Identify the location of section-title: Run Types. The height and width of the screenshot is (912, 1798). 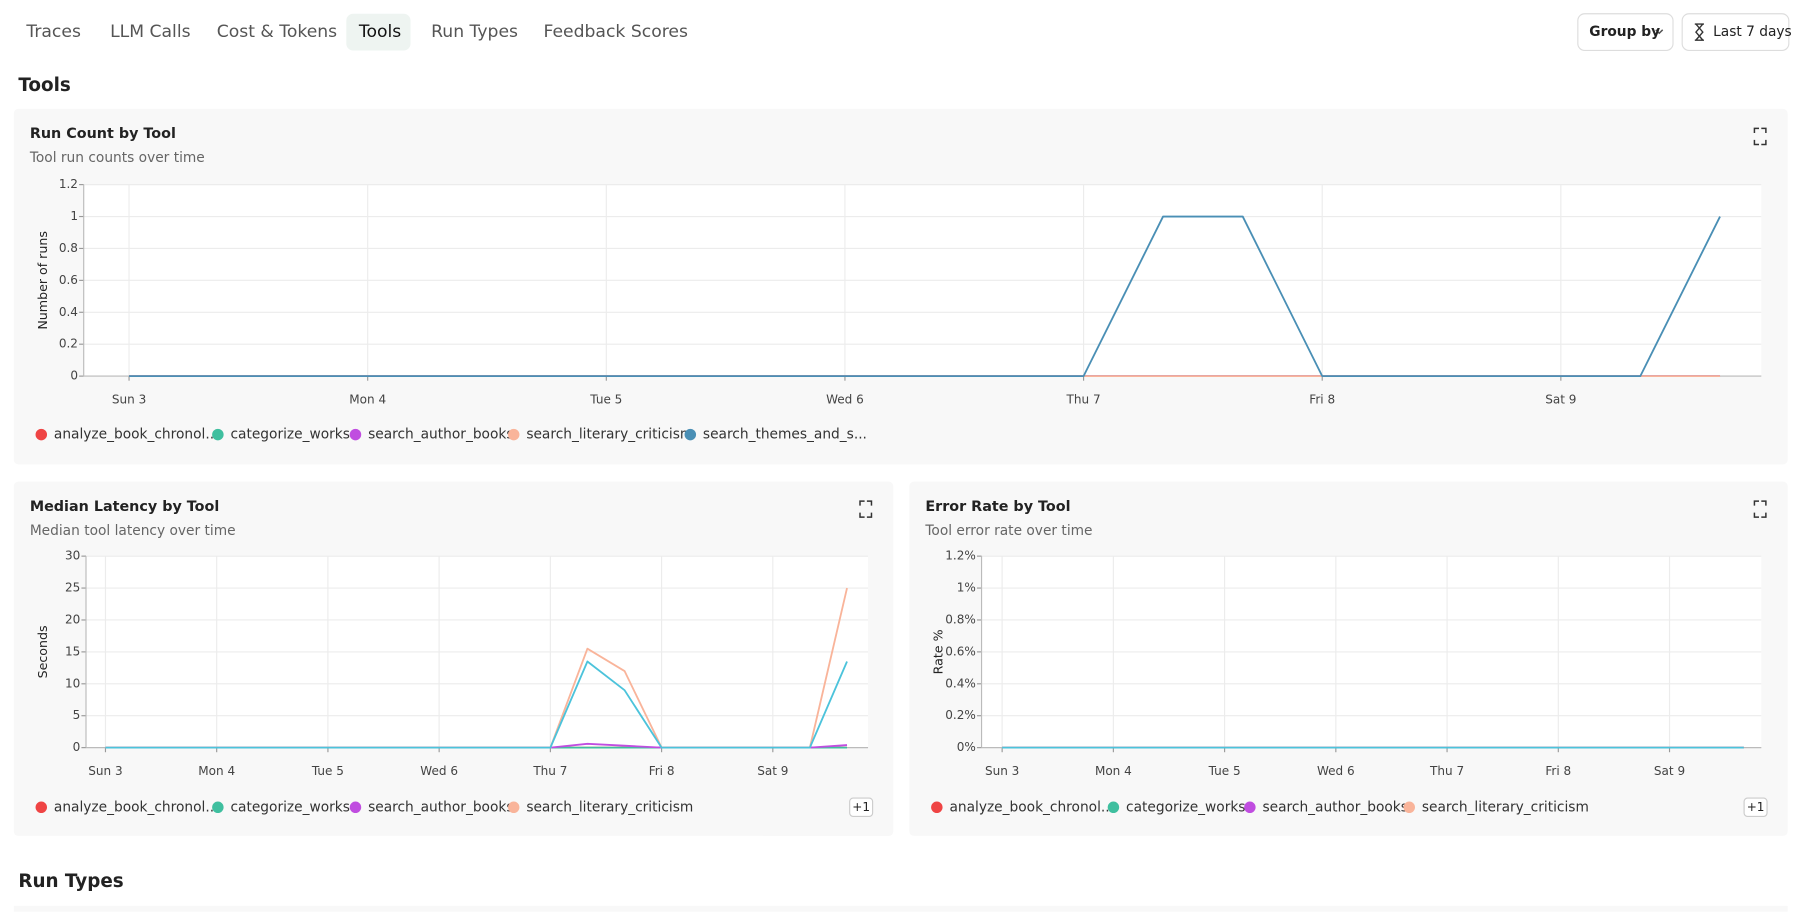
(70, 881).